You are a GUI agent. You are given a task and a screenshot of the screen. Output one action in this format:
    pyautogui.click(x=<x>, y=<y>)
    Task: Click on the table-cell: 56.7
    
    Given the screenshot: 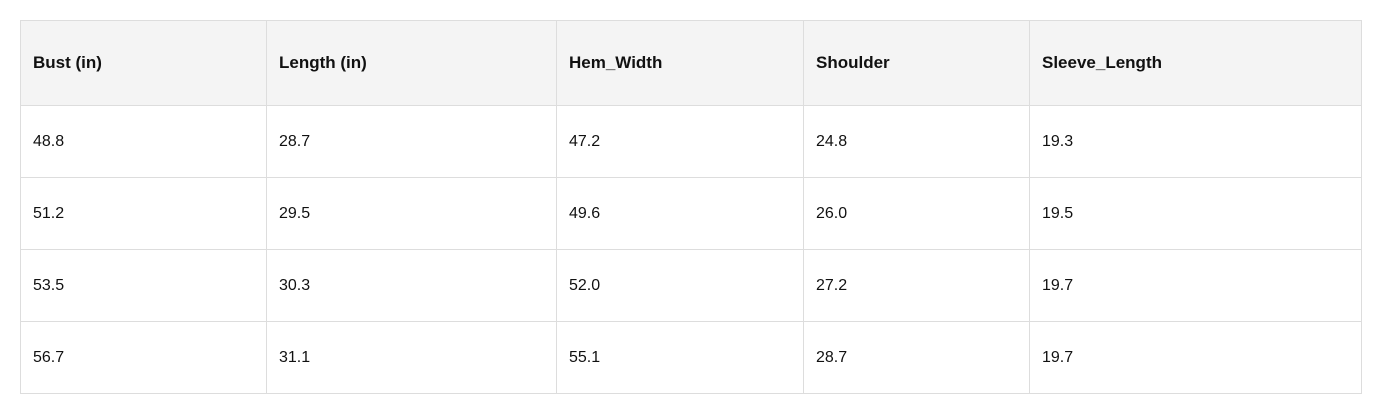 What is the action you would take?
    pyautogui.click(x=143, y=357)
    